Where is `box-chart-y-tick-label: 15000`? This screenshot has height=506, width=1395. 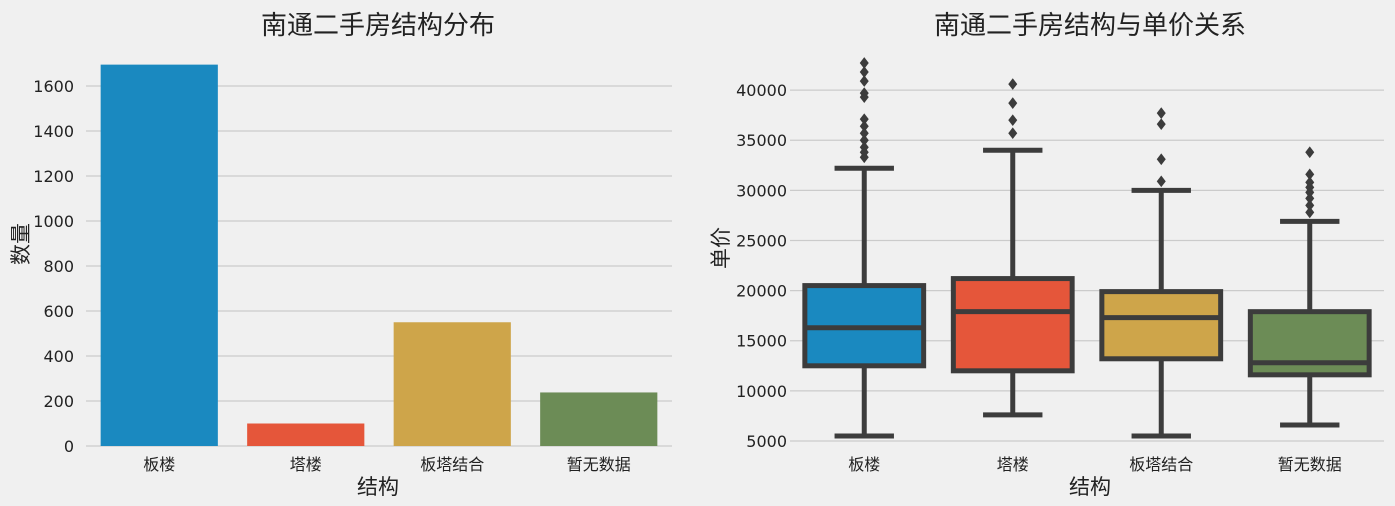 box-chart-y-tick-label: 15000 is located at coordinates (761, 341).